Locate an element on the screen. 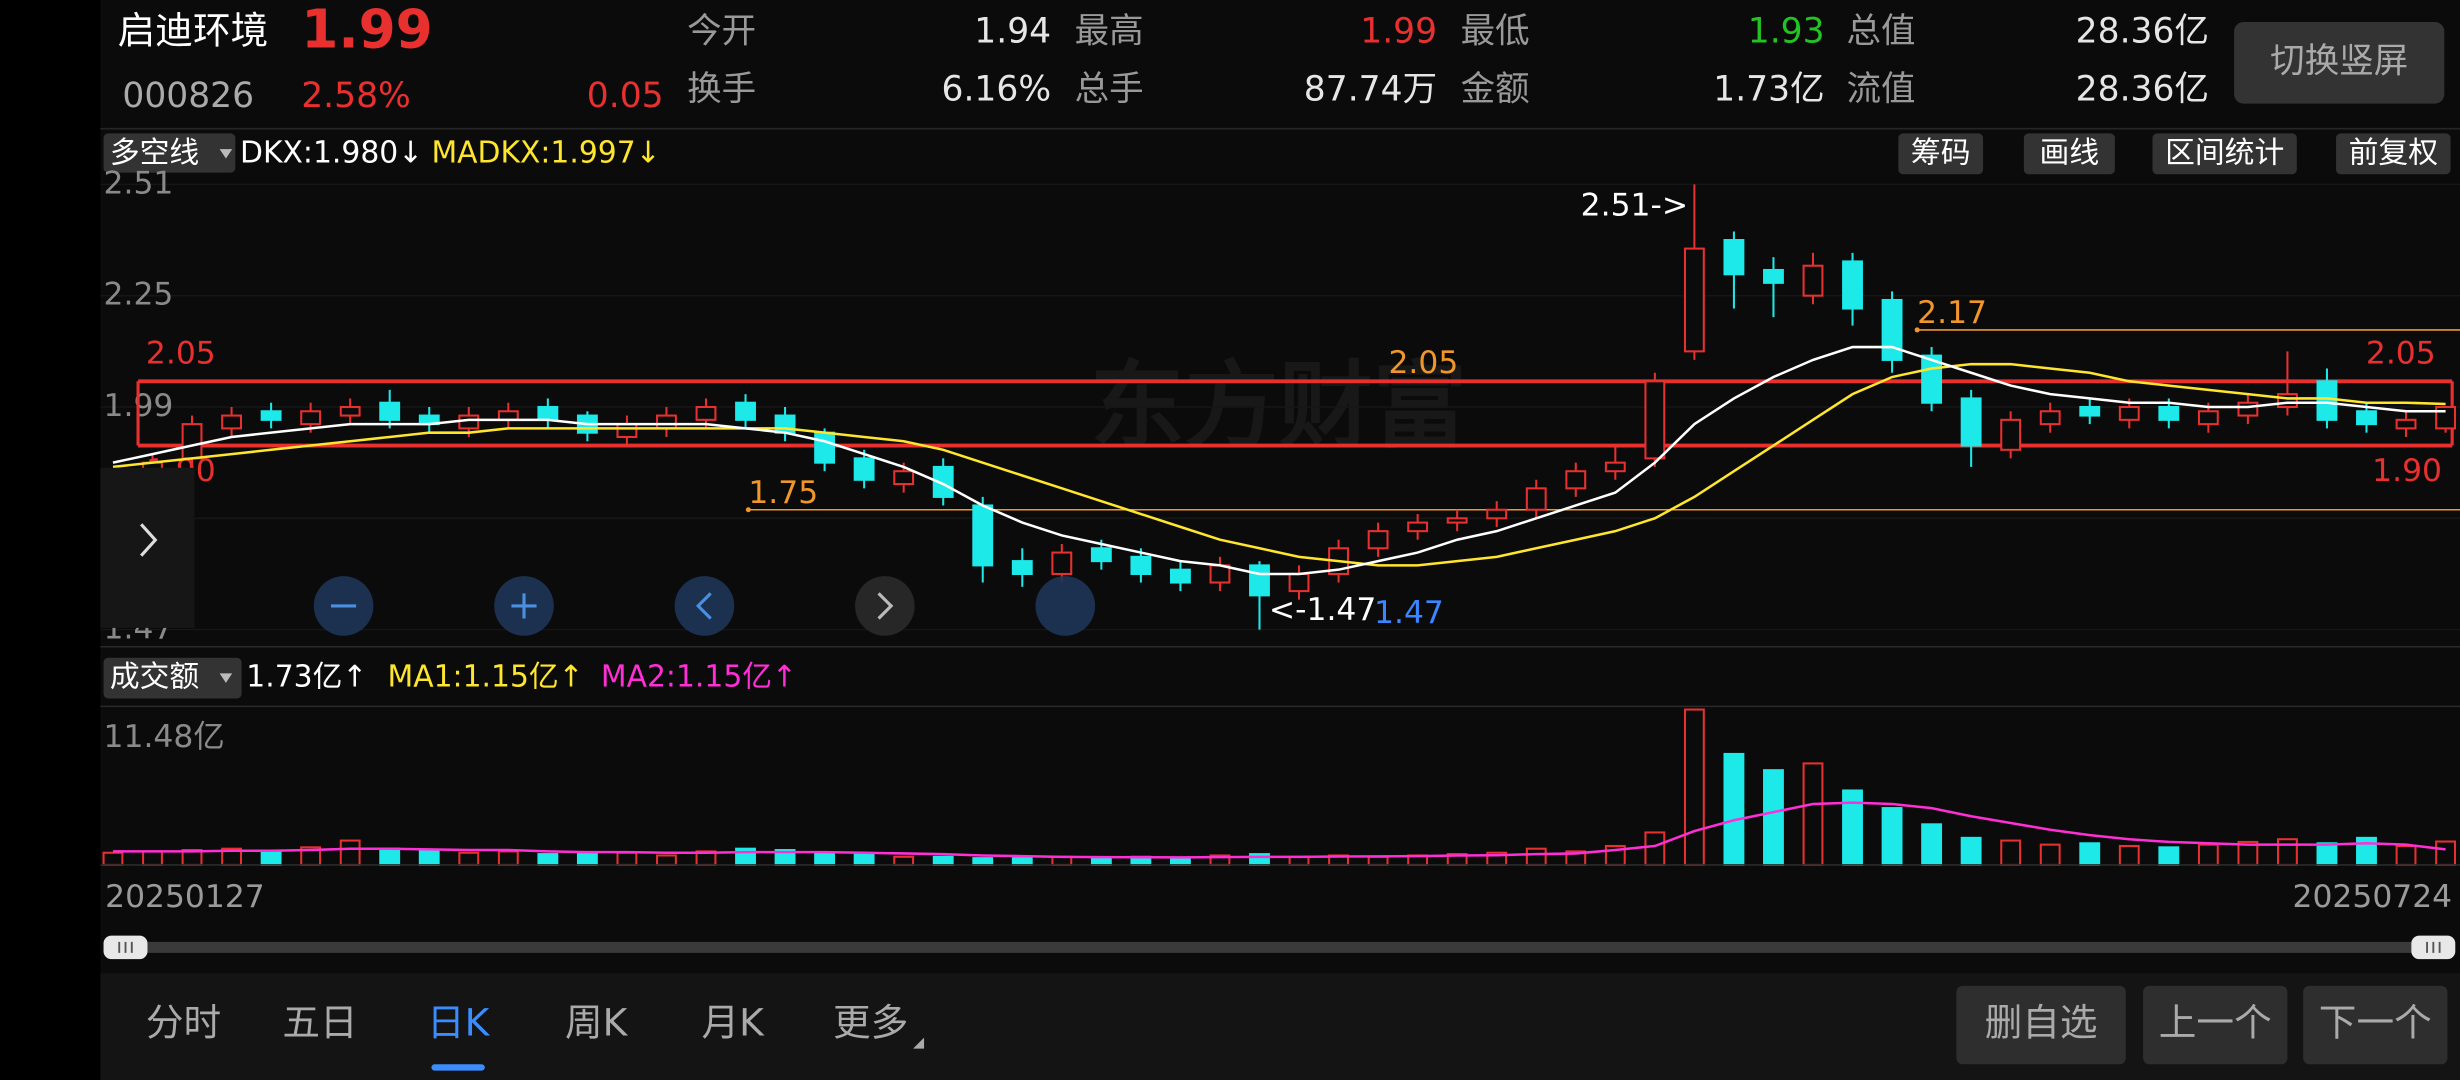 This screenshot has height=1080, width=2460. tab: 五日 is located at coordinates (319, 1023).